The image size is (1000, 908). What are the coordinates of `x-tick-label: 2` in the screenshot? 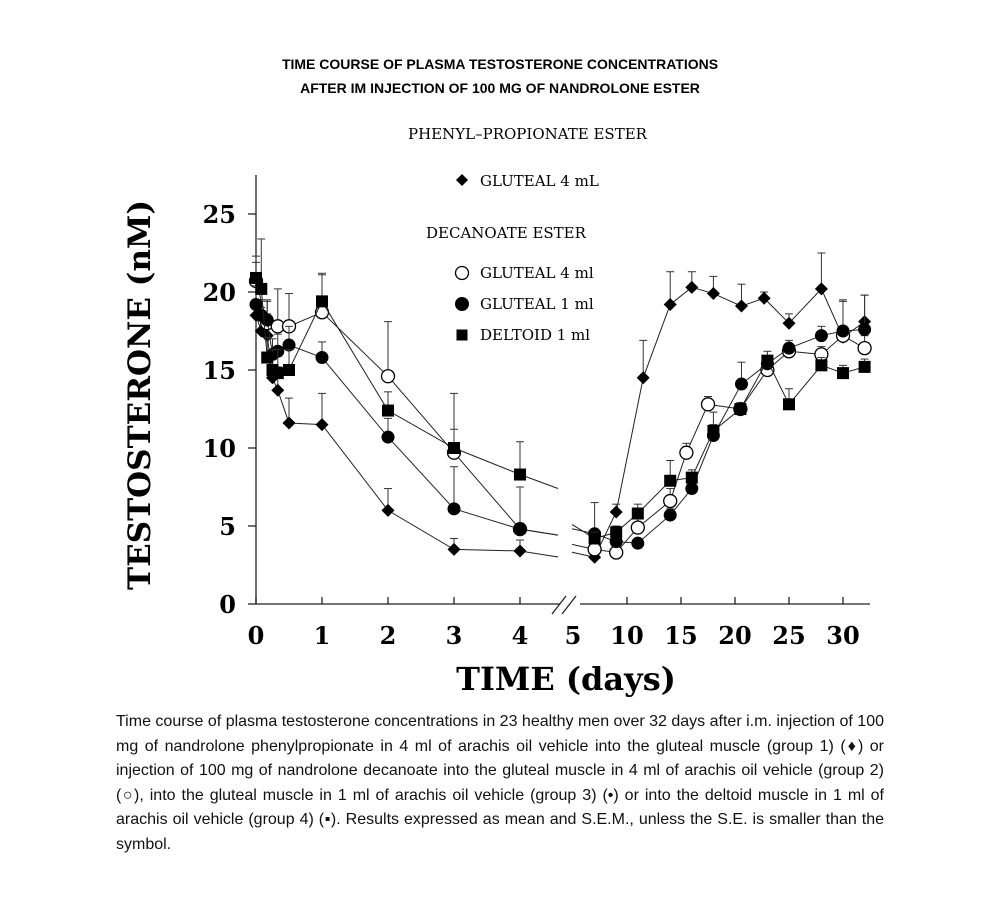 It's located at (388, 635).